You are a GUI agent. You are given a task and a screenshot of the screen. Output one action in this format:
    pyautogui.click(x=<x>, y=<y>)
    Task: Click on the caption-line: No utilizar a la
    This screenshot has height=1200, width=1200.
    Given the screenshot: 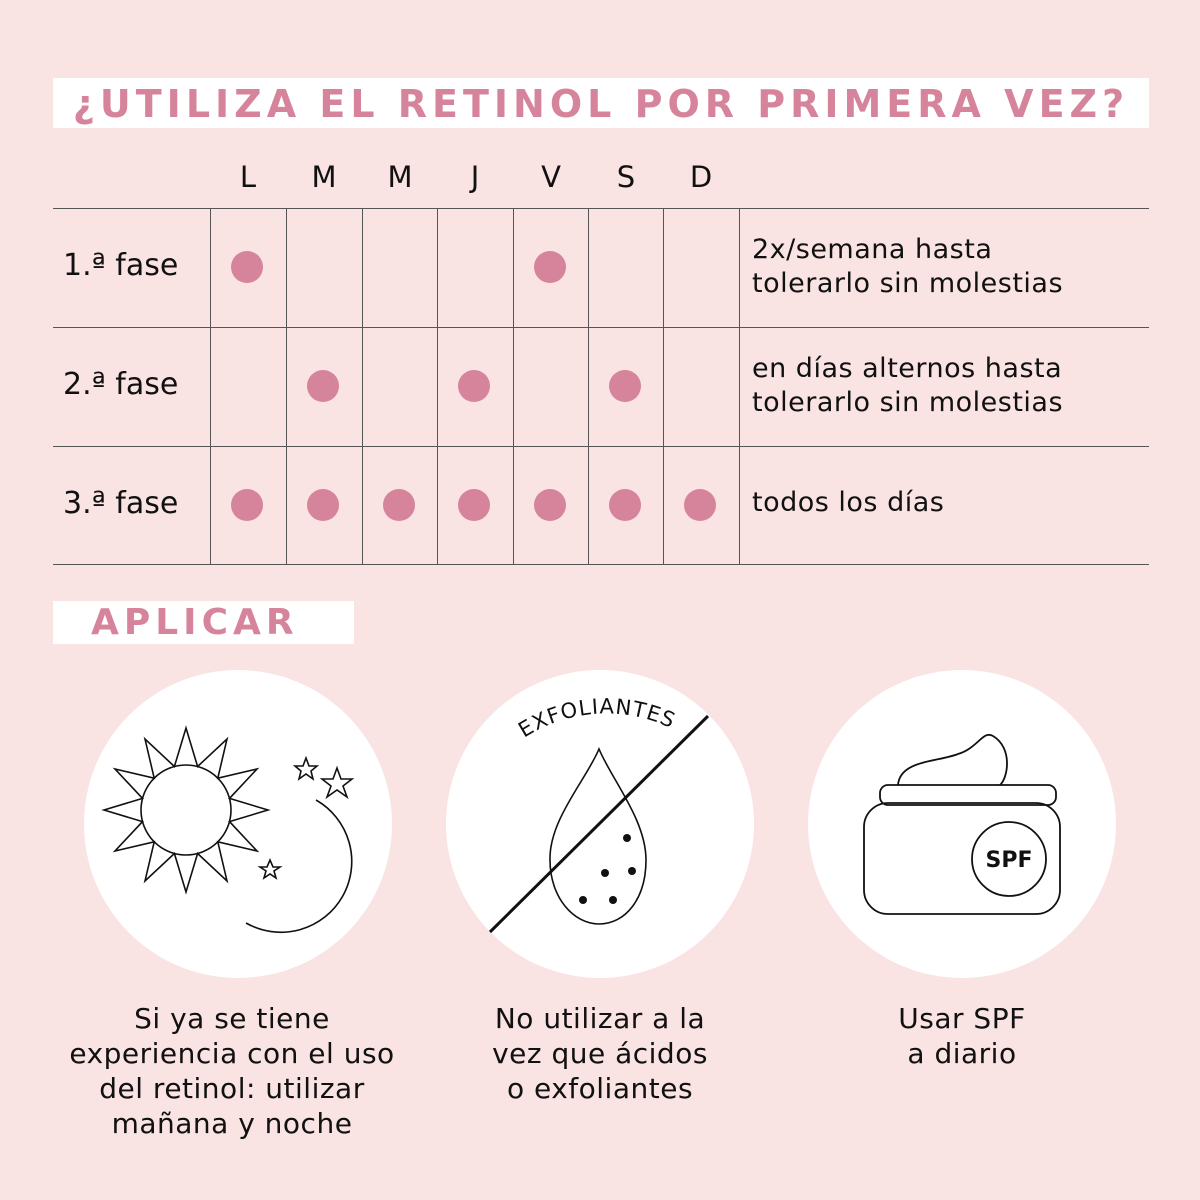 What is the action you would take?
    pyautogui.click(x=600, y=1018)
    